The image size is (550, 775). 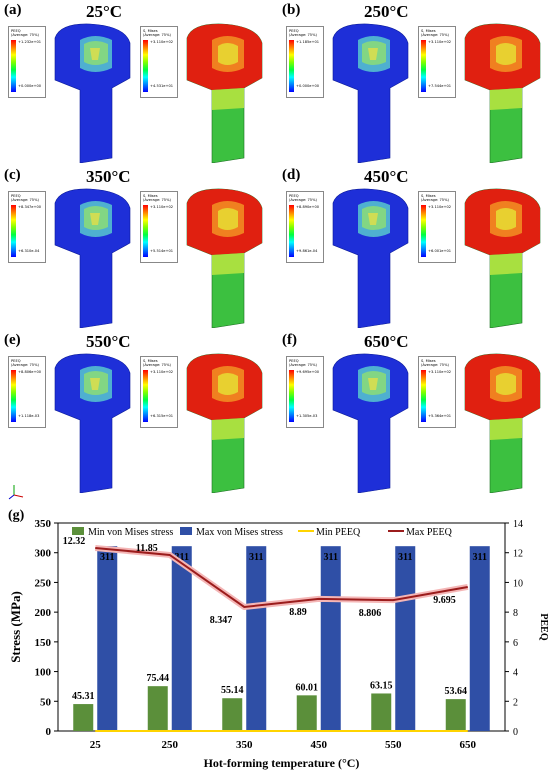 What do you see at coordinates (43, 613) in the screenshot?
I see `y-tick-label: 200` at bounding box center [43, 613].